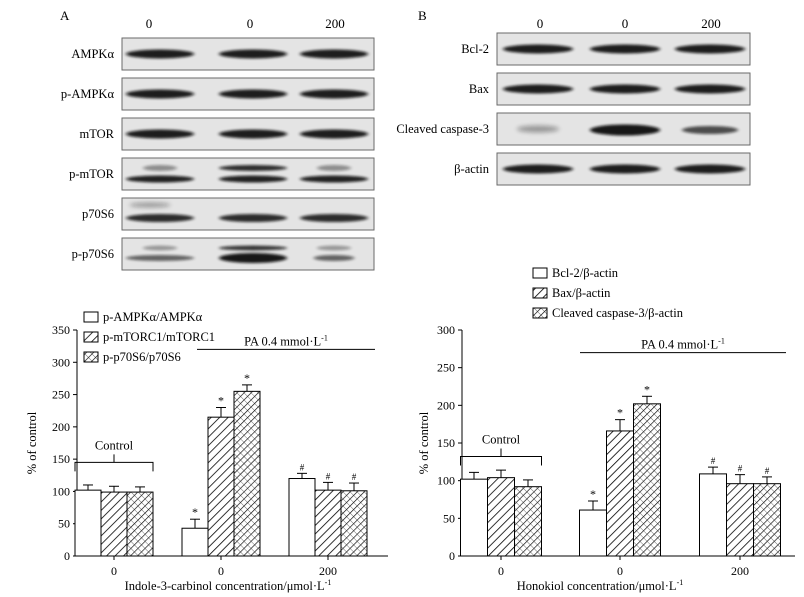  Describe the element at coordinates (223, 54) in the screenshot. I see `panel-a-blot-row-1: AMPKα` at that location.